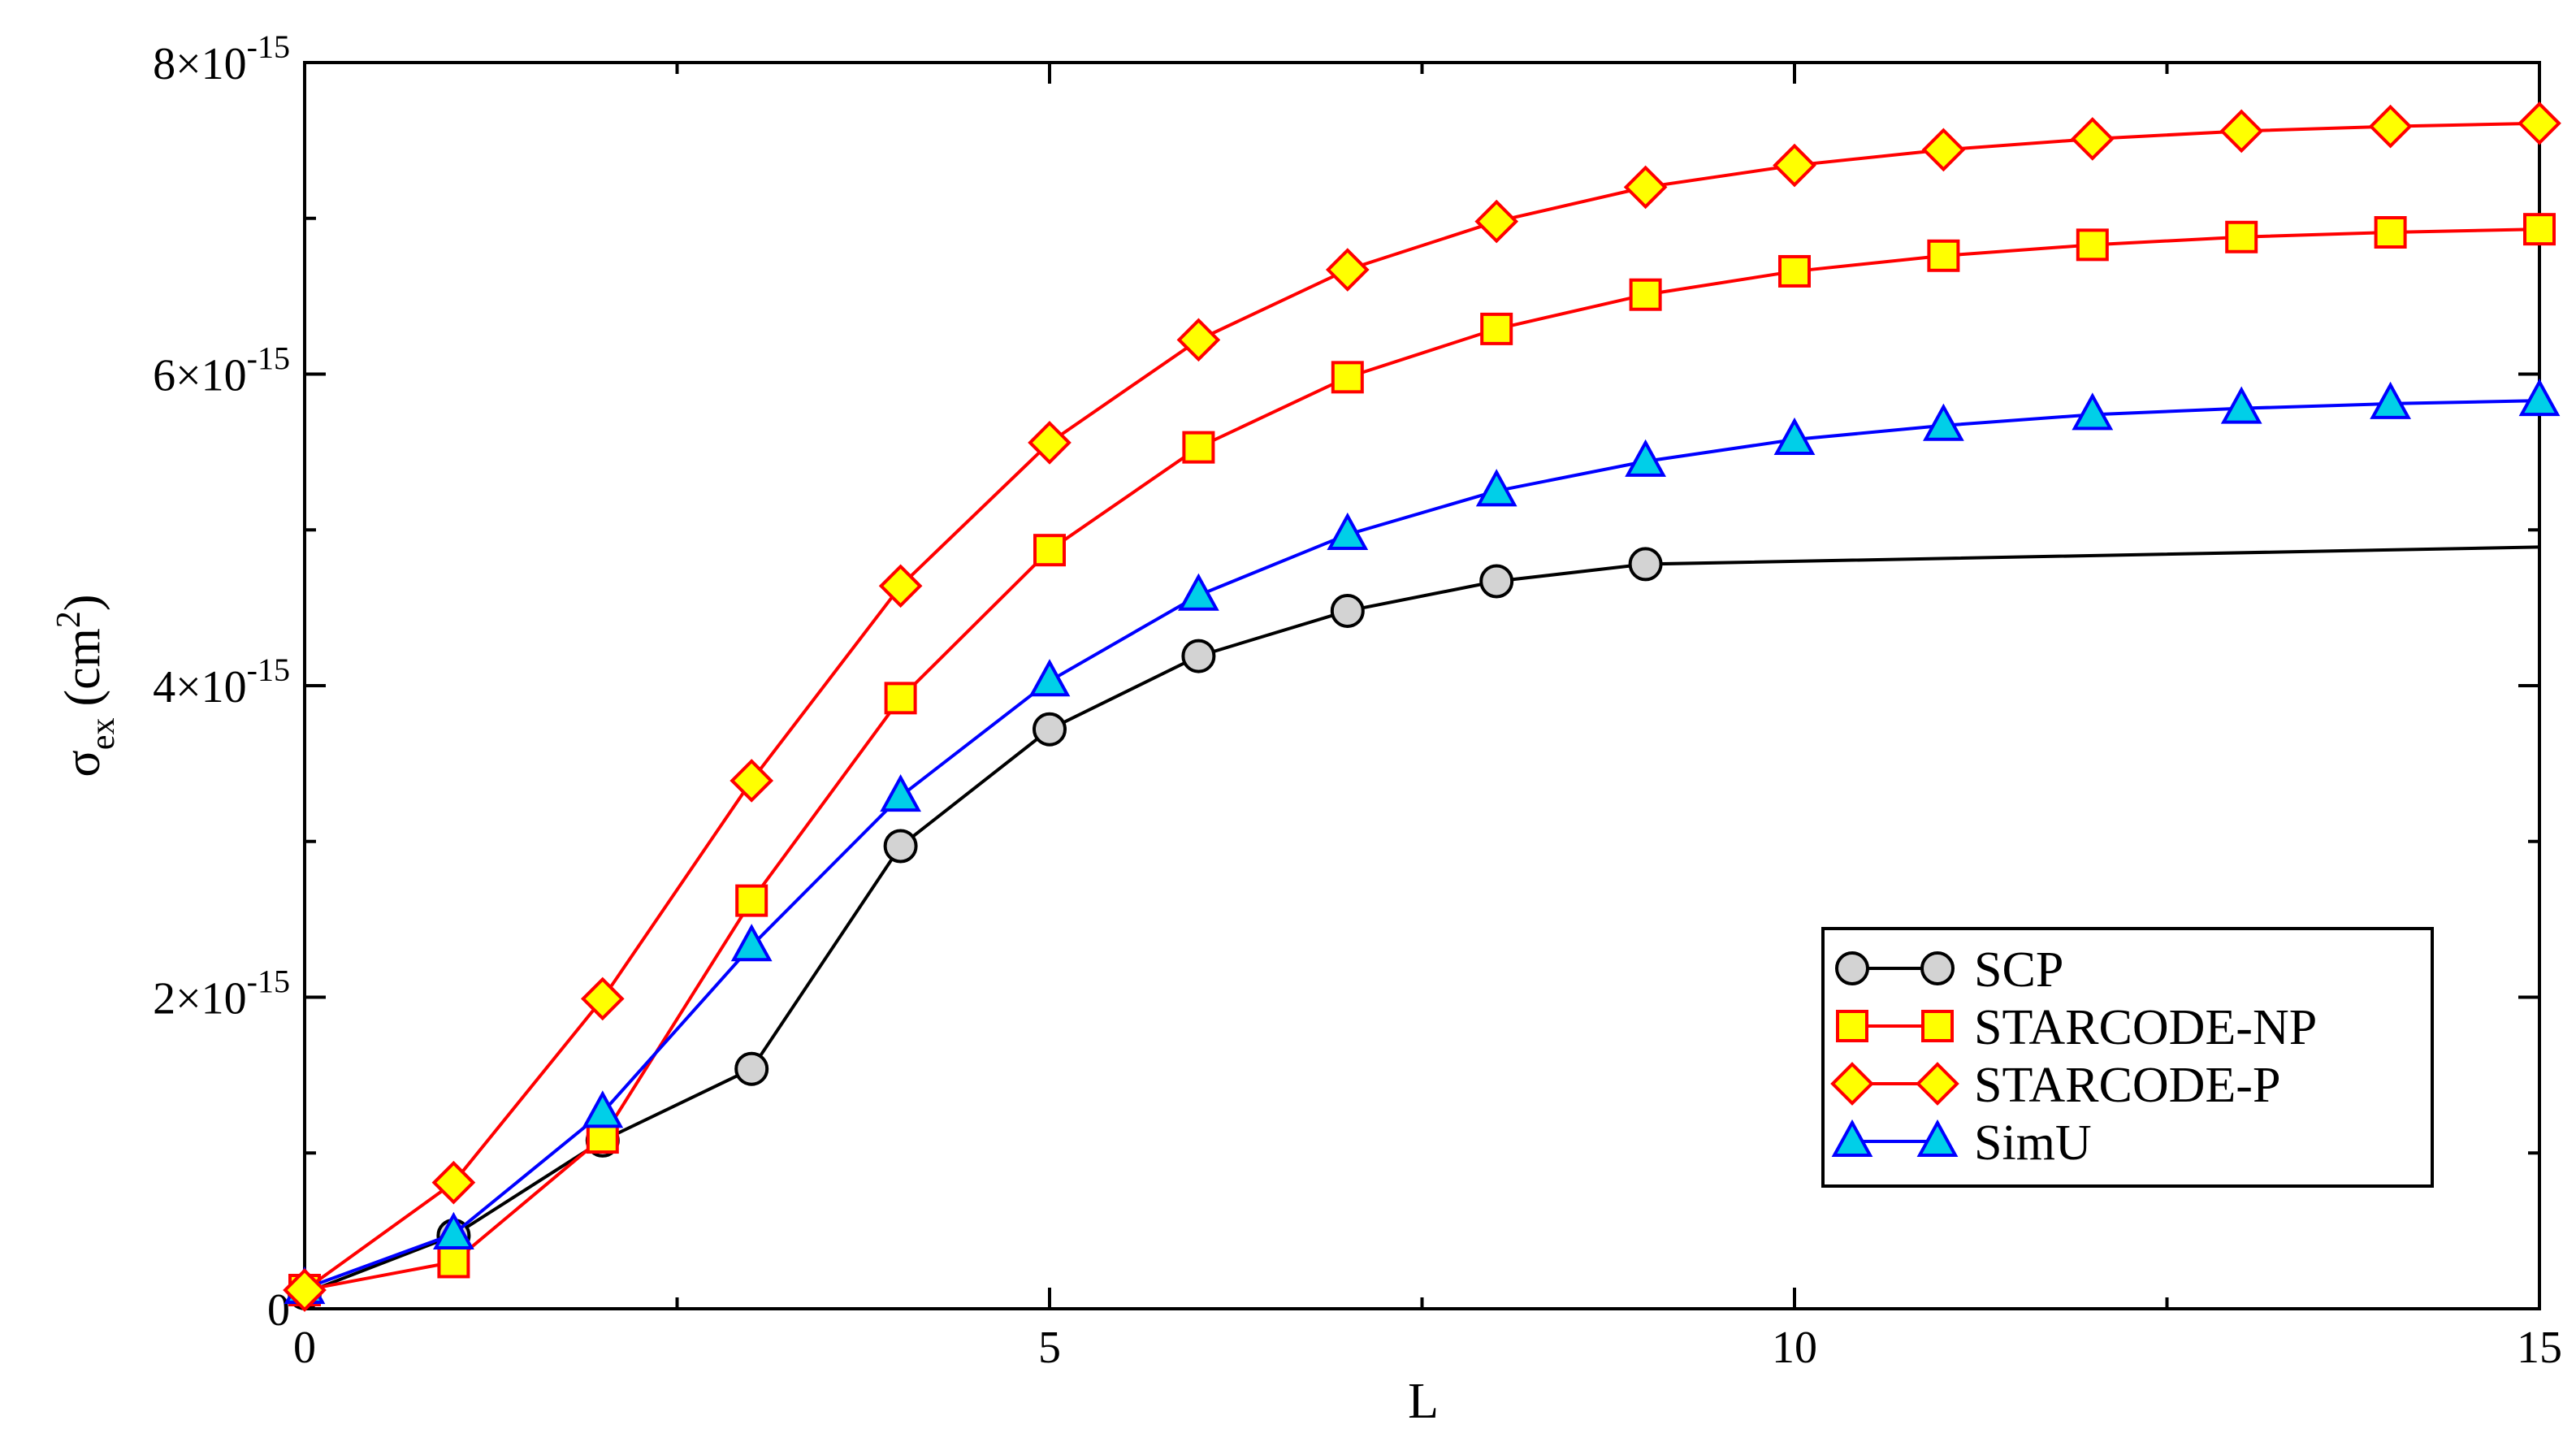 This screenshot has height=1442, width=2576. I want to click on legend-entry-1: STARCODE-NP, so click(2076, 1027).